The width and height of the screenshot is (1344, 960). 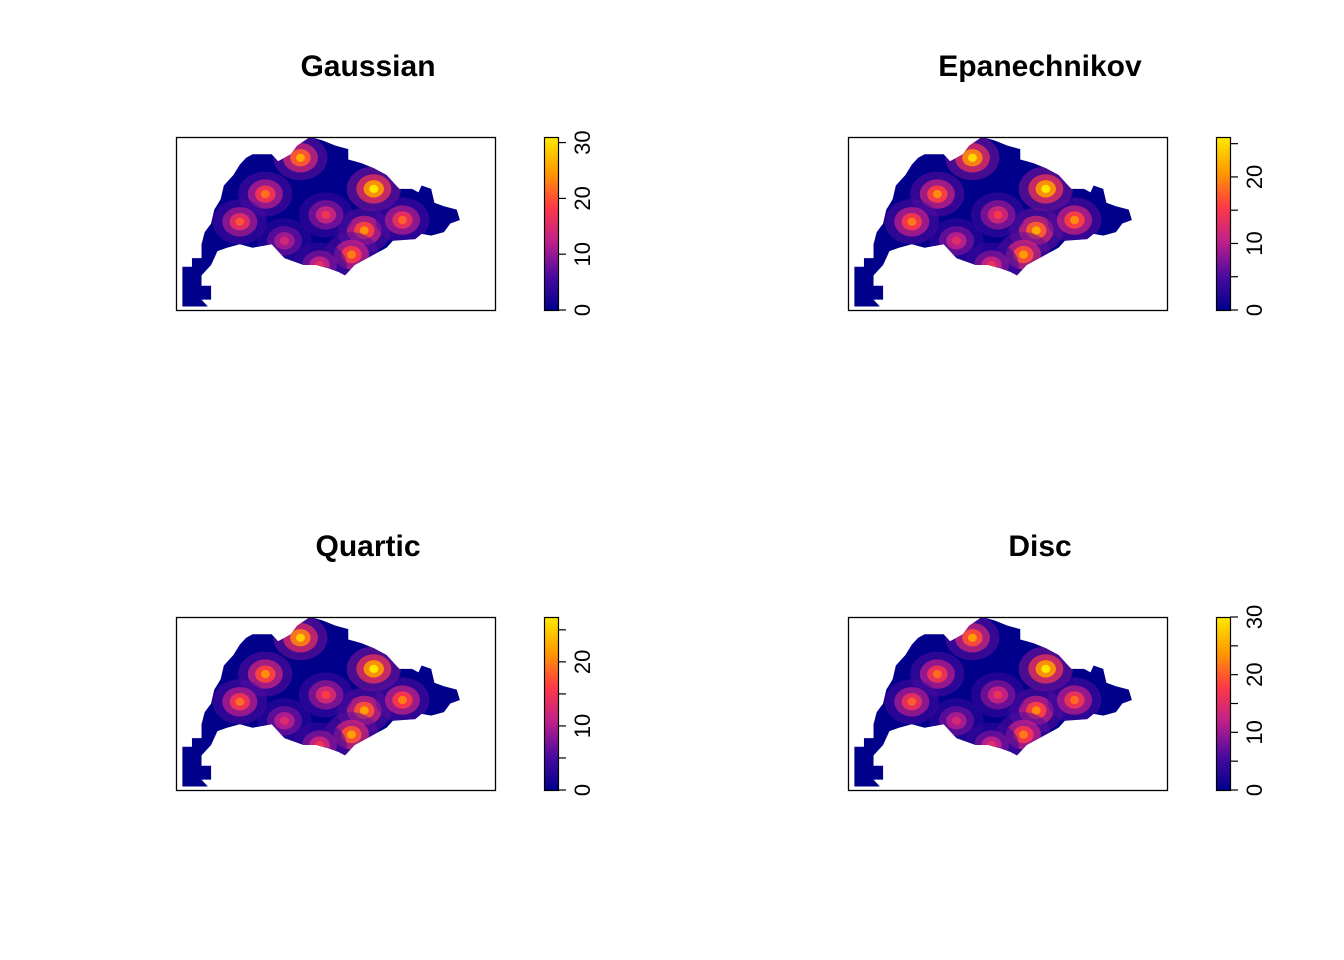 I want to click on panel-title: Epanechnikov, so click(x=1040, y=66).